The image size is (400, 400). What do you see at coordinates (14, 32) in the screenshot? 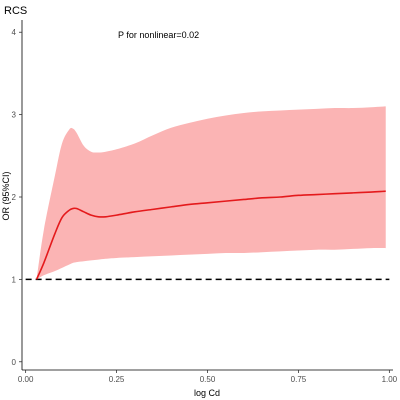
I see `y-tick-label-4: 4` at bounding box center [14, 32].